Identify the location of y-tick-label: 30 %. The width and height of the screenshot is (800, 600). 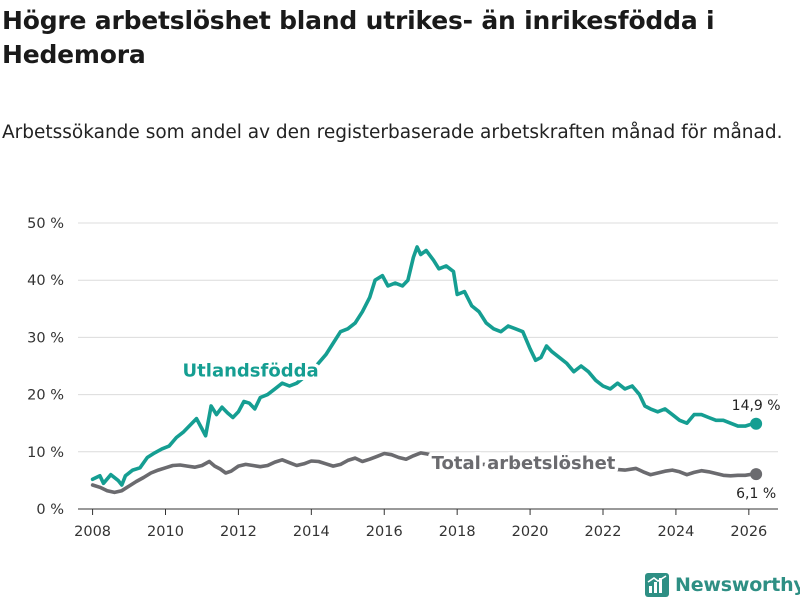
(45, 338).